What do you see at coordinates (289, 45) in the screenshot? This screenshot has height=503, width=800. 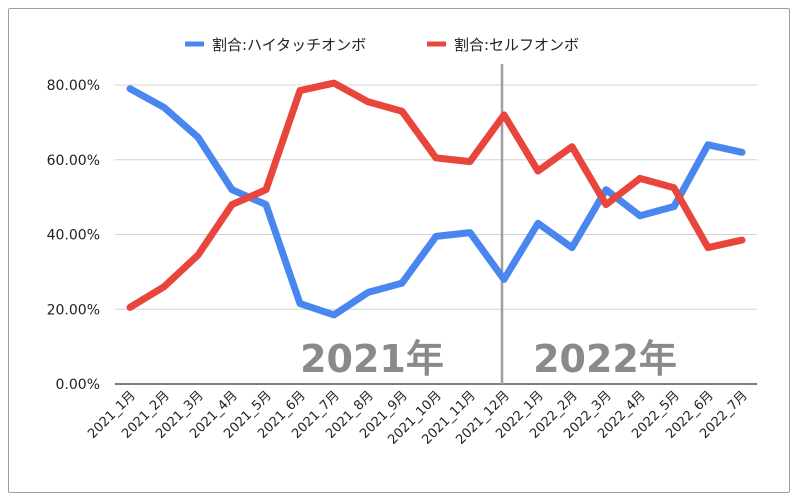 I see `legend-label-high-touch: 割合:ハイタッチオンボ` at bounding box center [289, 45].